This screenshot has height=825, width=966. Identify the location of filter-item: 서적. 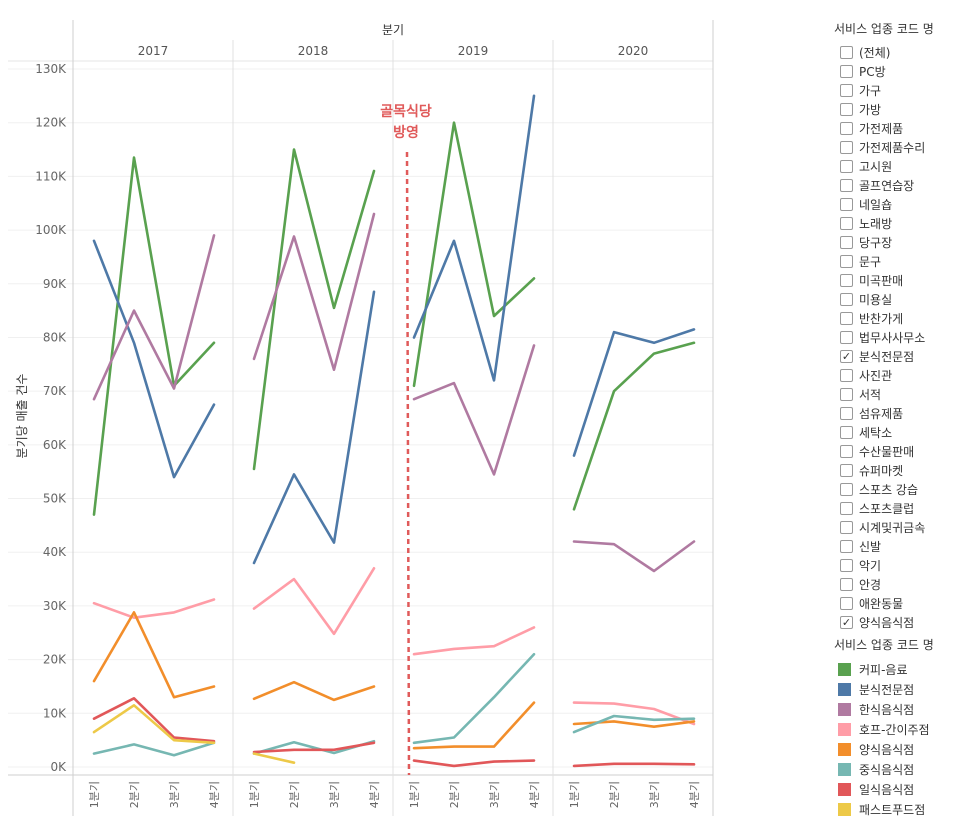
(903, 394).